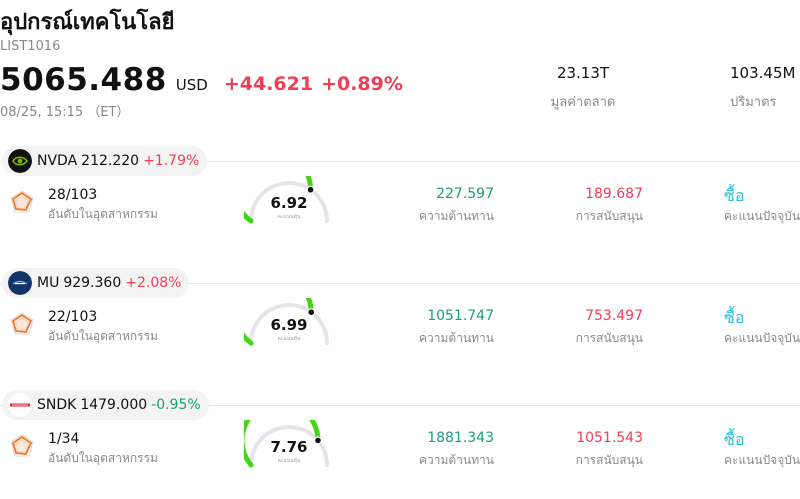 The height and width of the screenshot is (499, 800). What do you see at coordinates (362, 84) in the screenshot?
I see `index-change-percent: +0.89%` at bounding box center [362, 84].